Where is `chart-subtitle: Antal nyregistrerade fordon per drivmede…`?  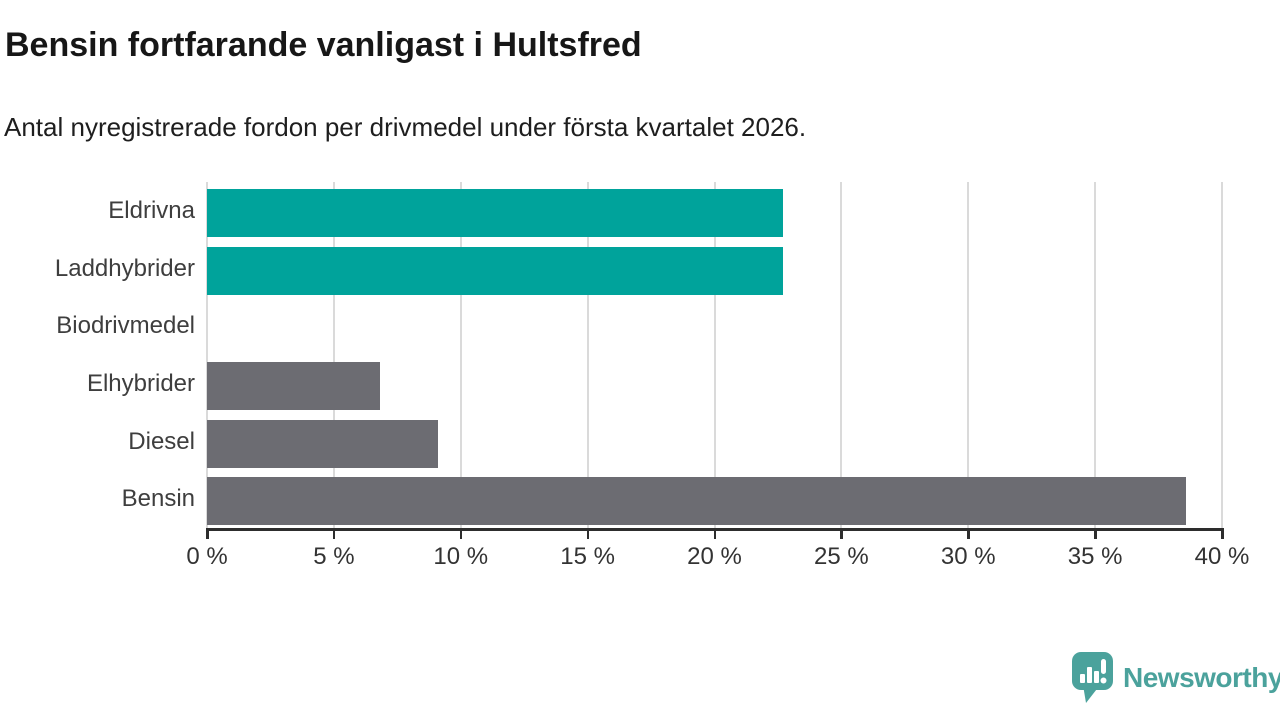
chart-subtitle: Antal nyregistrerade fordon per drivmede… is located at coordinates (405, 127).